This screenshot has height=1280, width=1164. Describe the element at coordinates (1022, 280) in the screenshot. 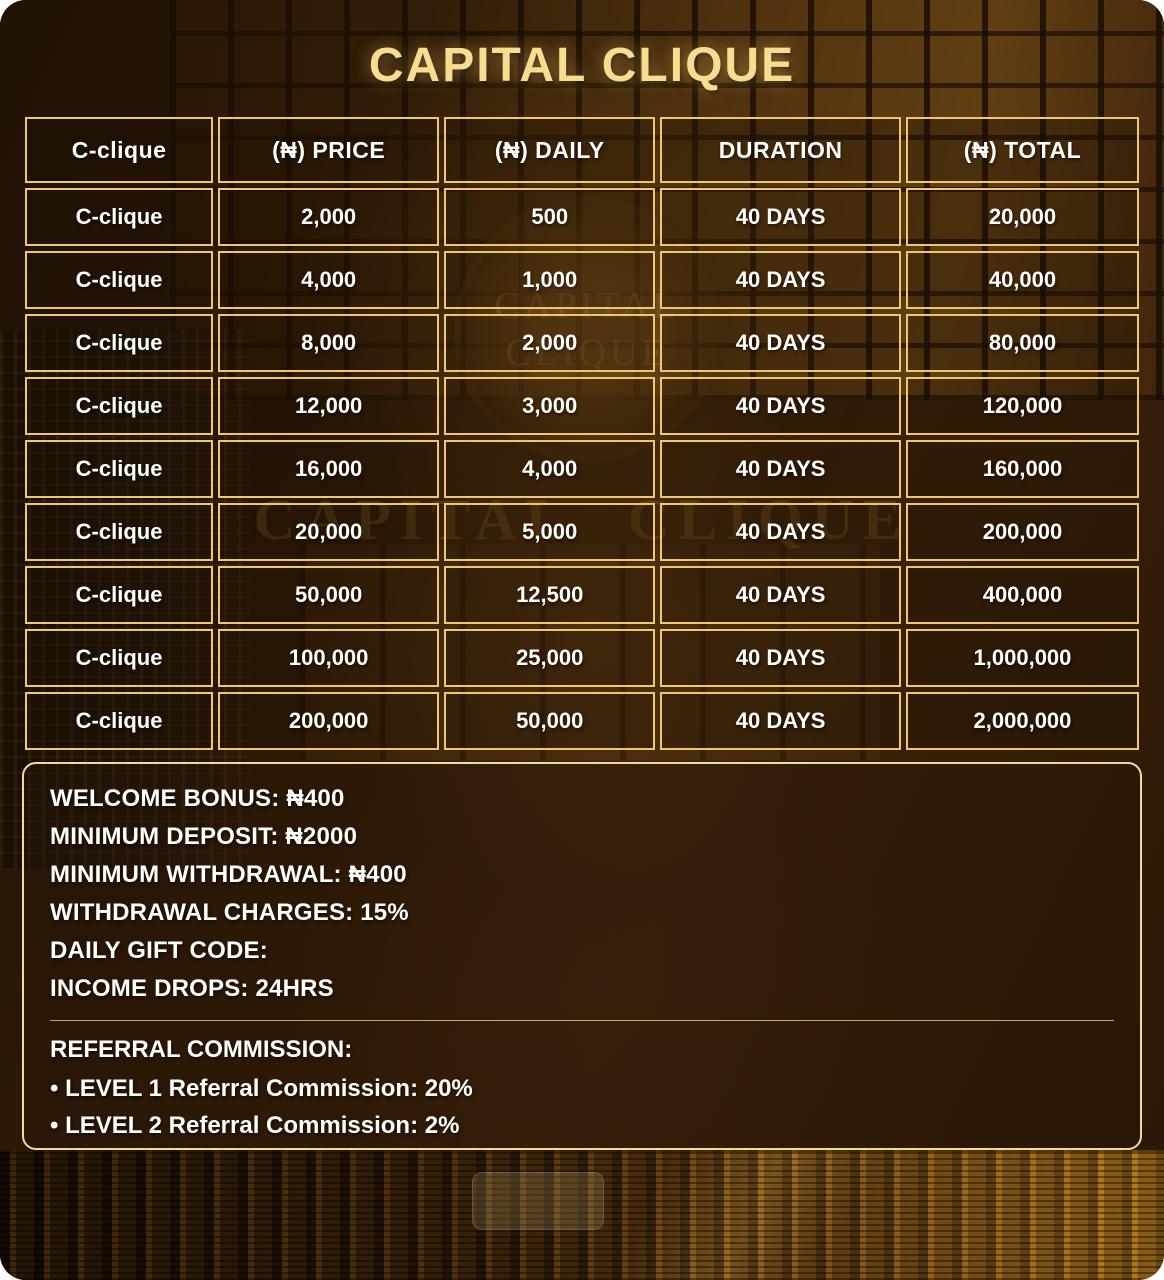

I see `table-cell: 40,000` at that location.